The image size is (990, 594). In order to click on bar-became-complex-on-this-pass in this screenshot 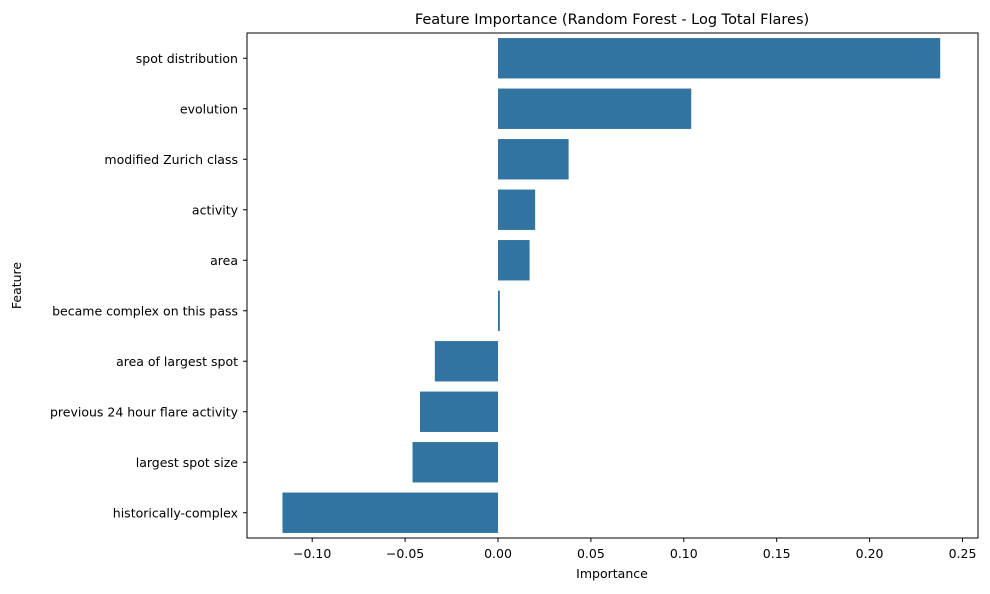, I will do `click(499, 310)`.